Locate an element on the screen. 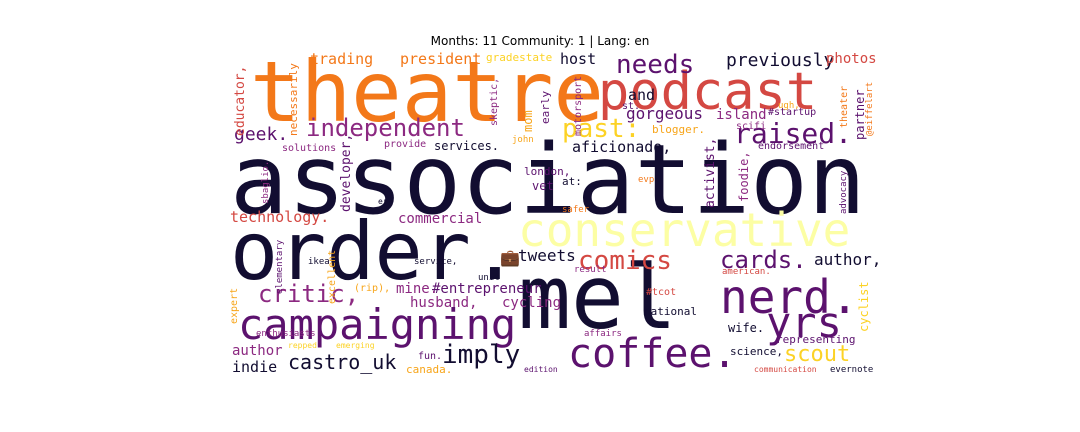 Image resolution: width=1080 pixels, height=432 pixels. word-photos: photos is located at coordinates (851, 59).